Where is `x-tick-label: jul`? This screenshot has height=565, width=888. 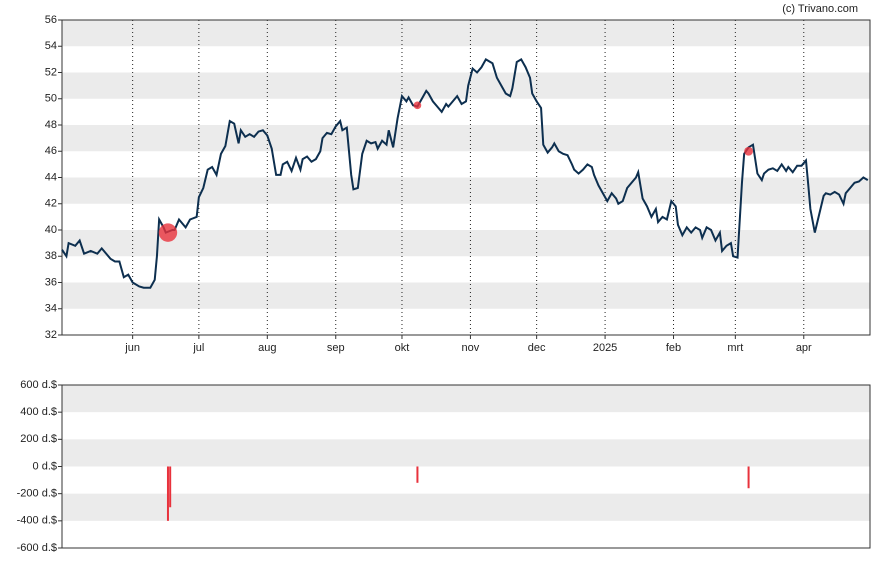
x-tick-label: jul is located at coordinates (198, 348).